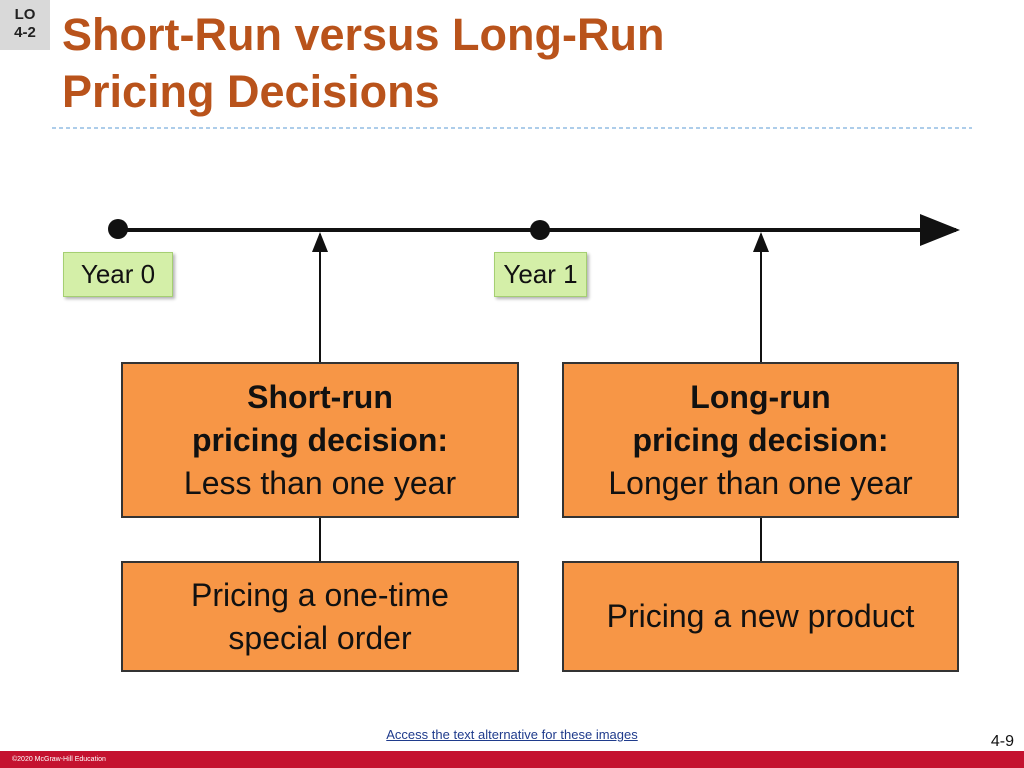 The height and width of the screenshot is (768, 1024). What do you see at coordinates (320, 594) in the screenshot?
I see `example-line: Pricing a one-time` at bounding box center [320, 594].